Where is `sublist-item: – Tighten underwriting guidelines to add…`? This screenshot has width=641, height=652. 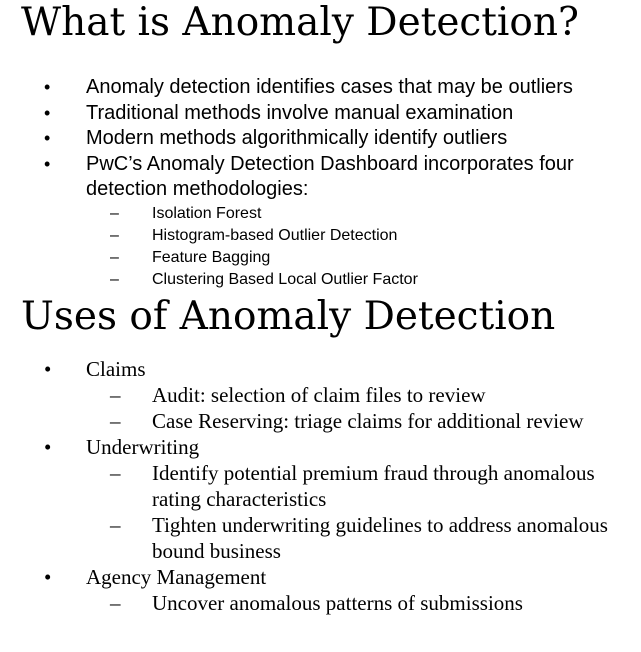 sublist-item: – Tighten underwriting guidelines to add… is located at coordinates (320, 538).